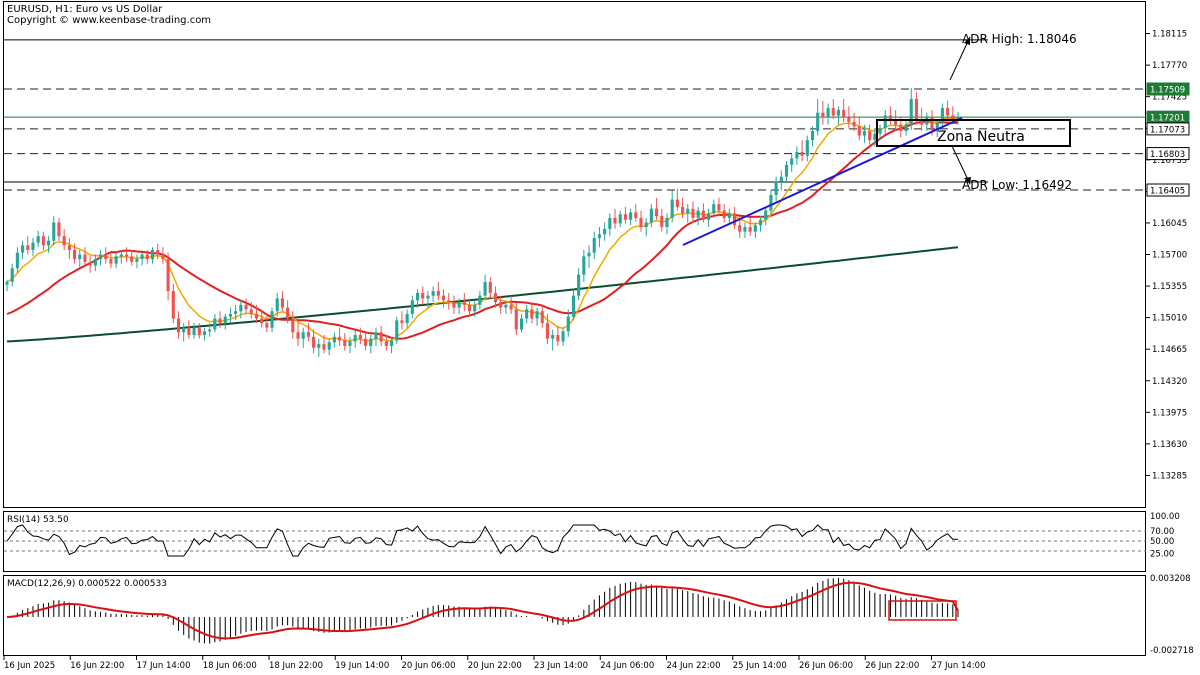 This screenshot has width=1200, height=675. I want to click on macd-title: MACD(12,26,9) 0.000522 0.000533, so click(87, 584).